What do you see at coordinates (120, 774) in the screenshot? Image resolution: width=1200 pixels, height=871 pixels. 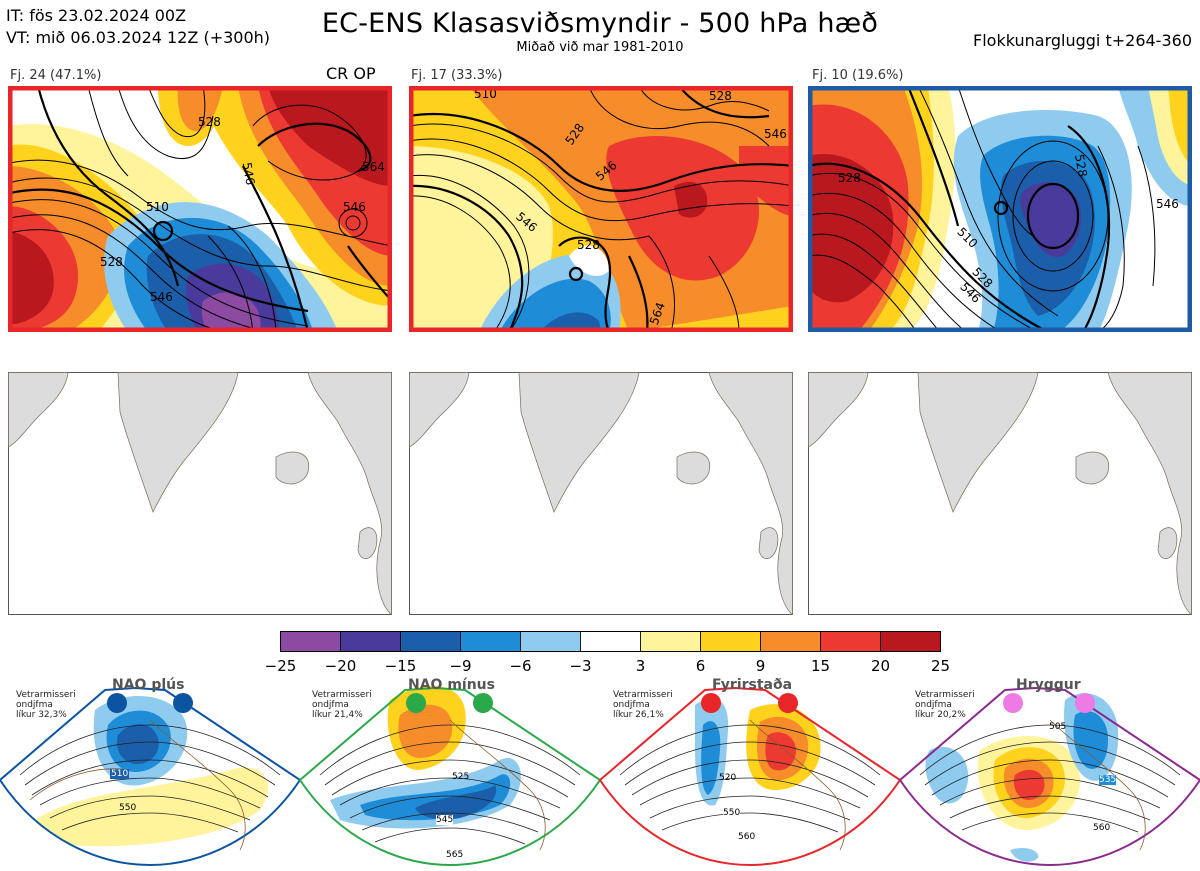 I see `regime-1-contour-label: 510` at bounding box center [120, 774].